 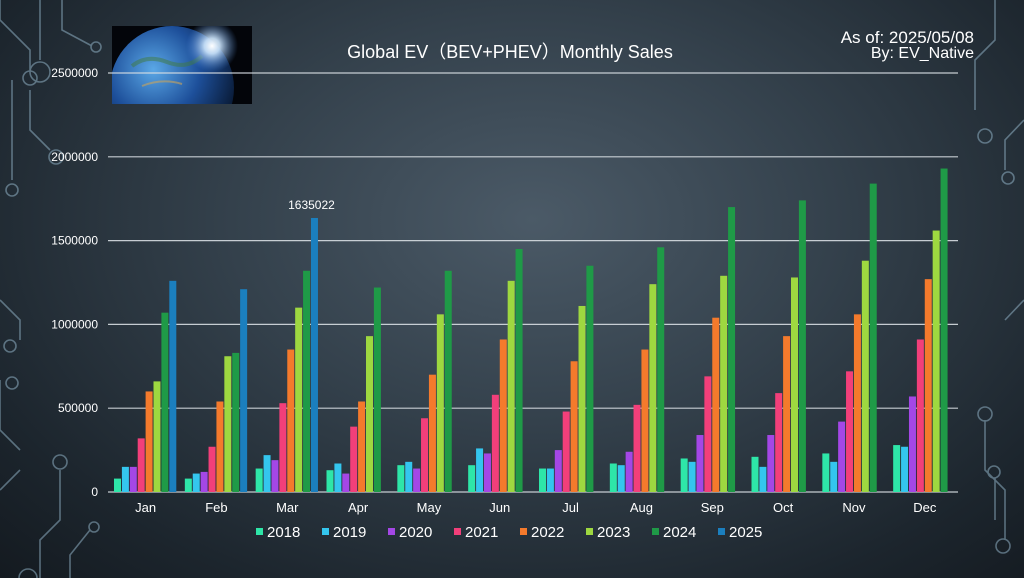 What do you see at coordinates (236, 422) in the screenshot?
I see `bar-2024-feb` at bounding box center [236, 422].